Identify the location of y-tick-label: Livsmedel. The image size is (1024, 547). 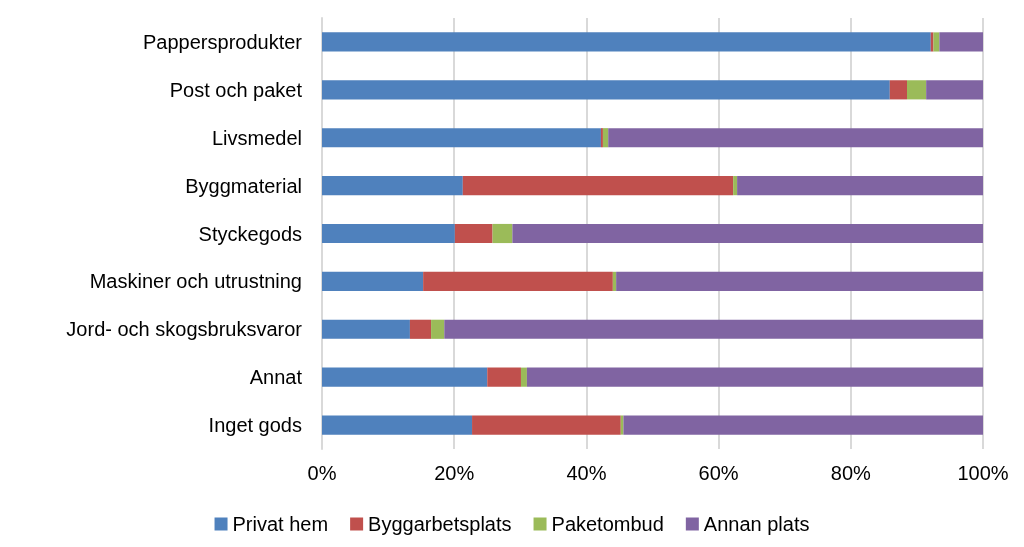
(256, 137).